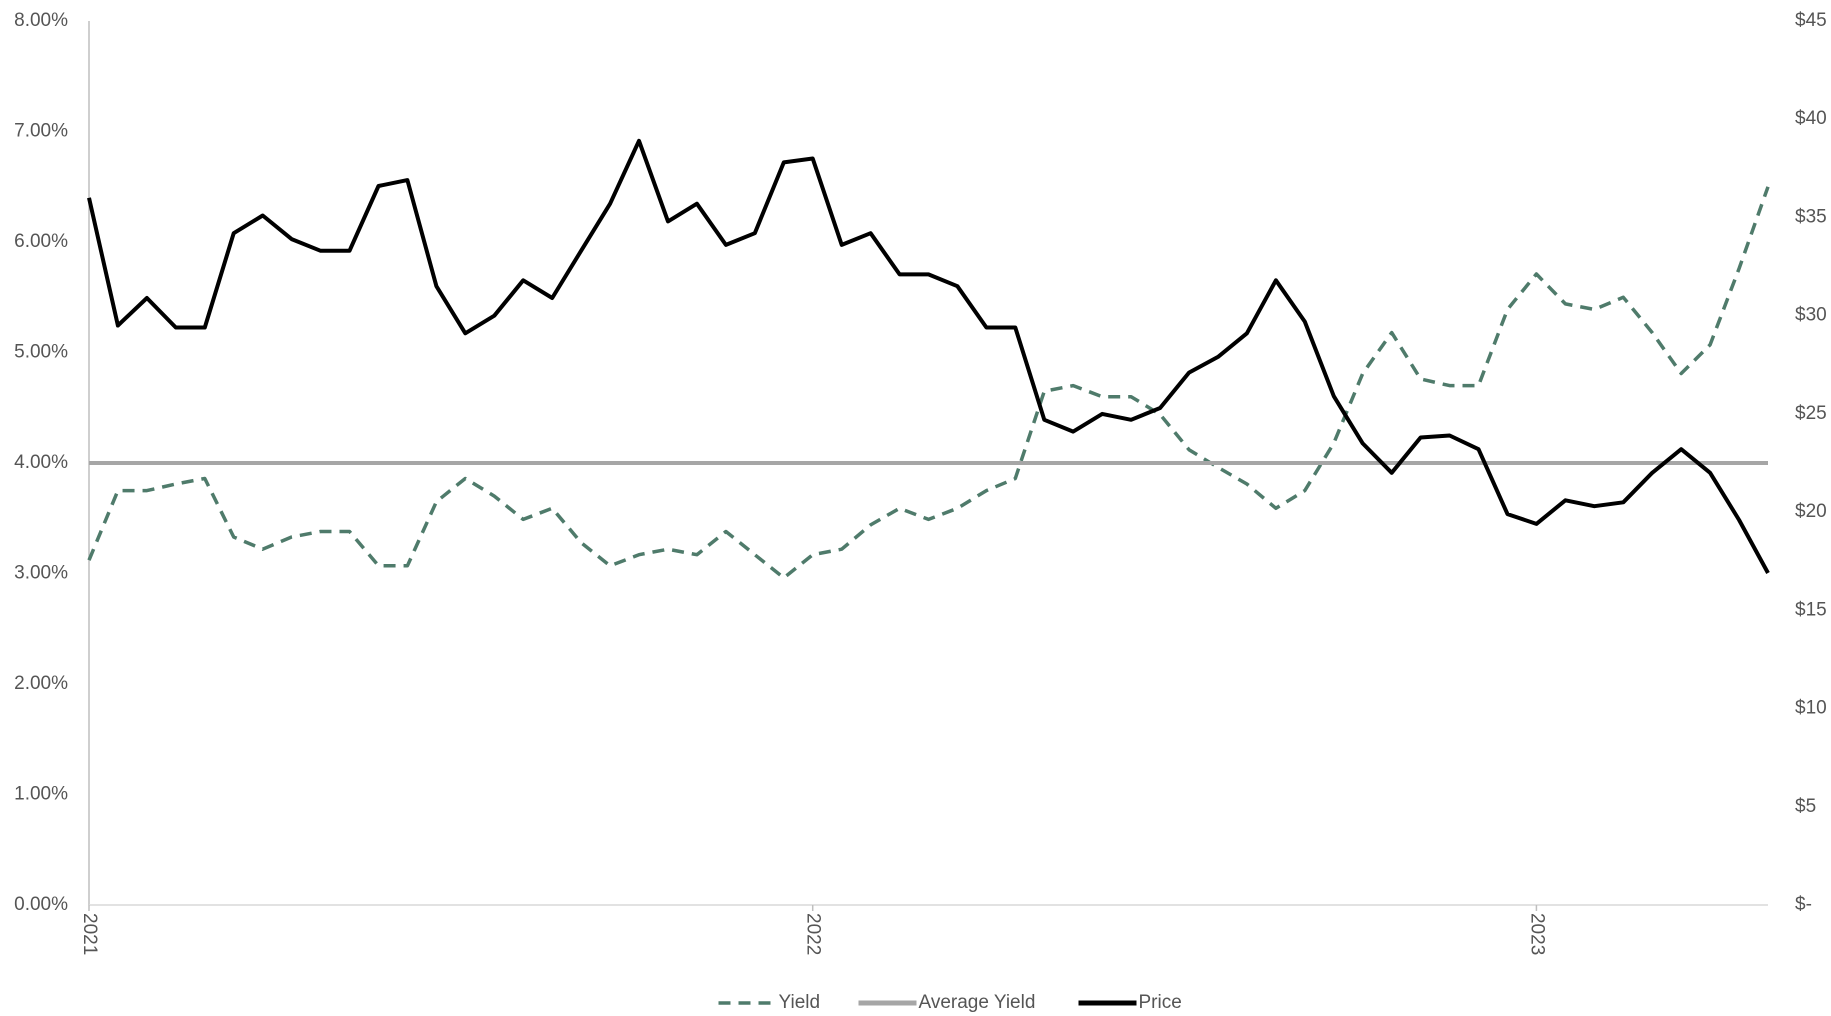 This screenshot has height=1016, width=1831. Describe the element at coordinates (1811, 315) in the screenshot. I see `y2-tick-label: $30` at that location.